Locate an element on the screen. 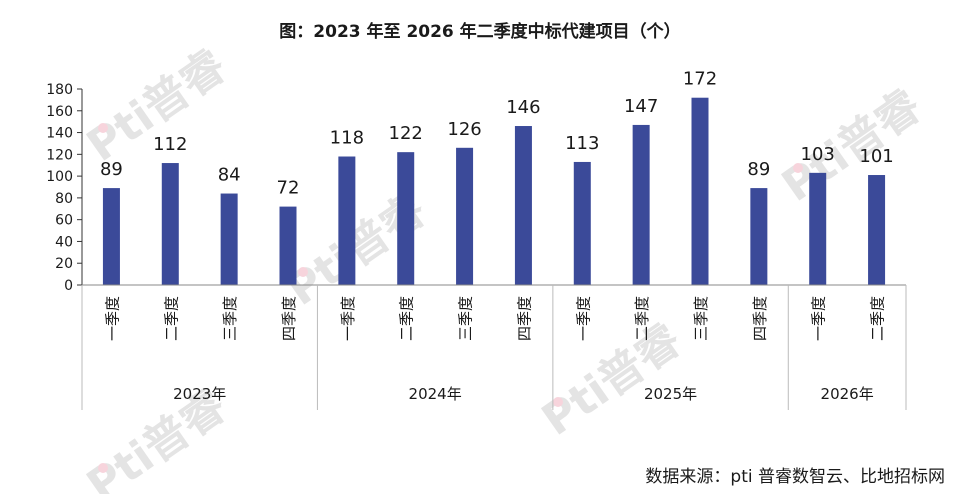  y-tick-label: 160 is located at coordinates (59, 112).